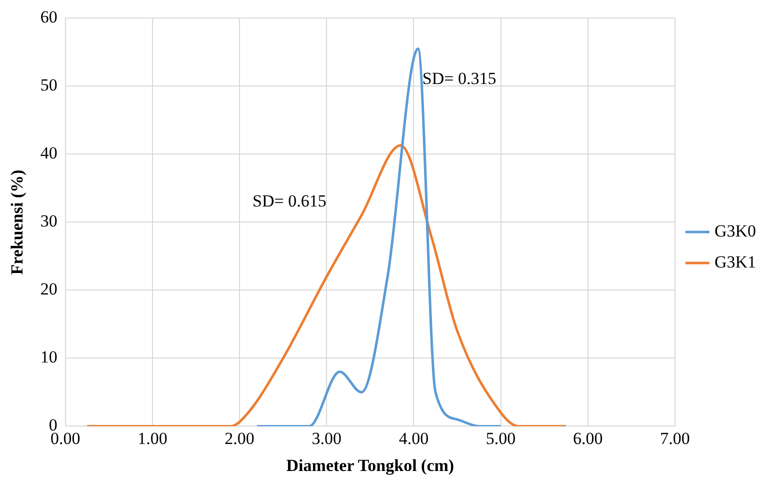  What do you see at coordinates (49, 289) in the screenshot?
I see `y-tick-label: 20` at bounding box center [49, 289].